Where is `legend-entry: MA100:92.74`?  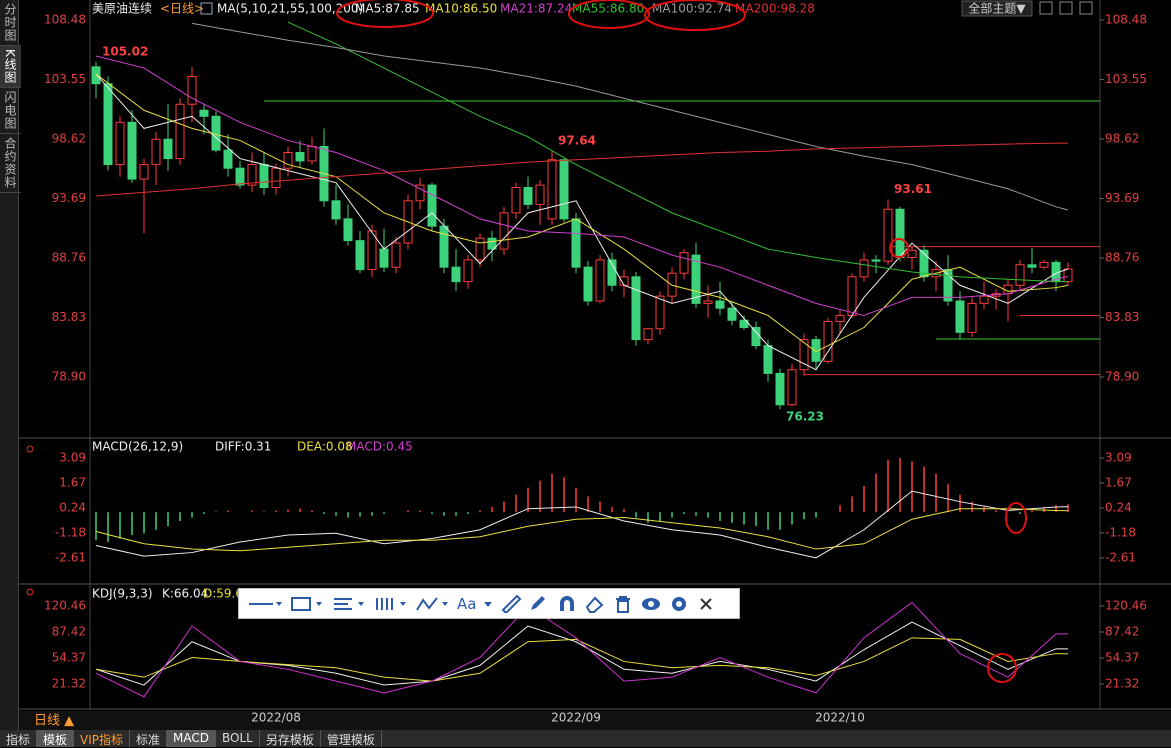
legend-entry: MA100:92.74 is located at coordinates (692, 9).